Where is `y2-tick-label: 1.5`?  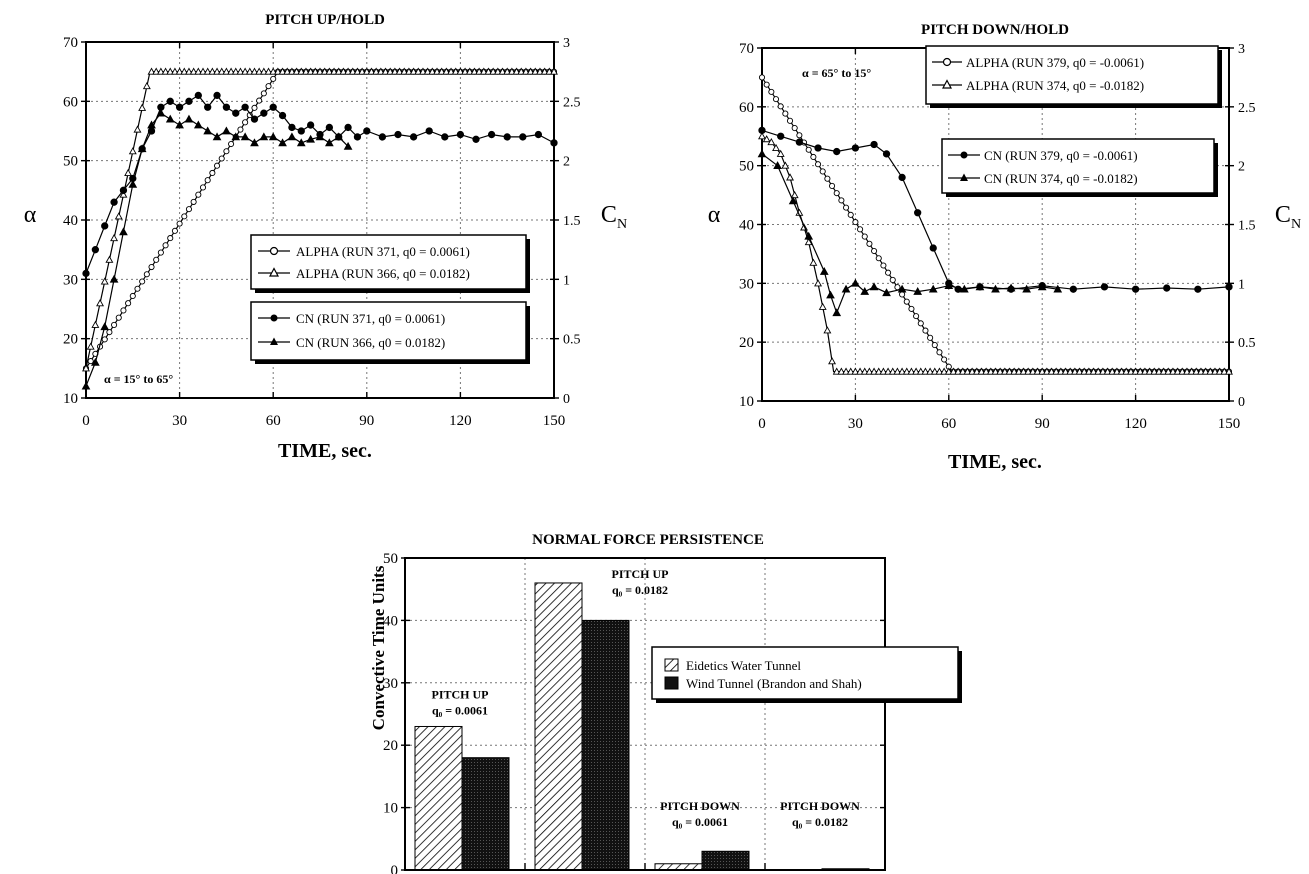
y2-tick-label: 1.5 is located at coordinates (572, 221).